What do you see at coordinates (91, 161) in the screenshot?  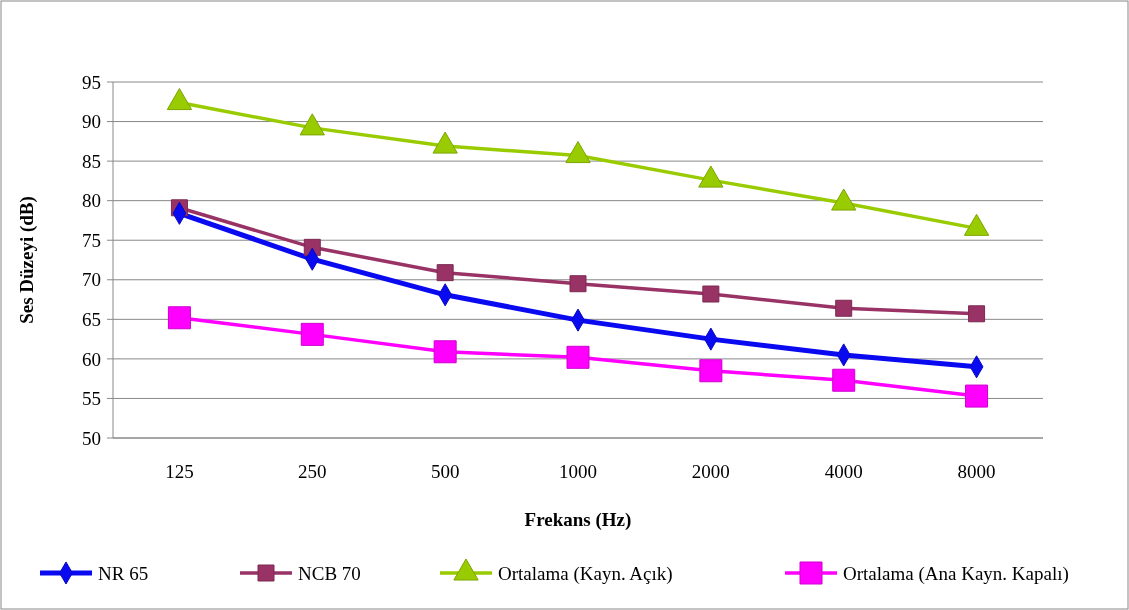 I see `y-tick-label: 85` at bounding box center [91, 161].